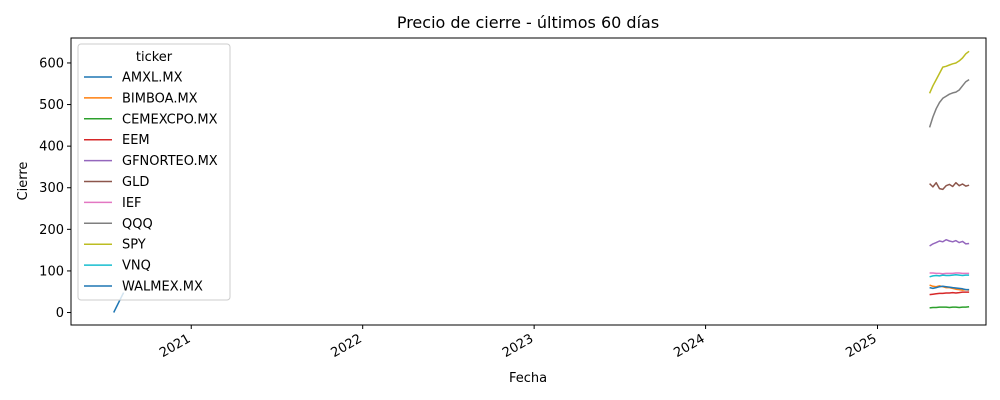 This screenshot has height=400, width=1000. Describe the element at coordinates (175, 346) in the screenshot. I see `x-tick-label: 2021` at that location.